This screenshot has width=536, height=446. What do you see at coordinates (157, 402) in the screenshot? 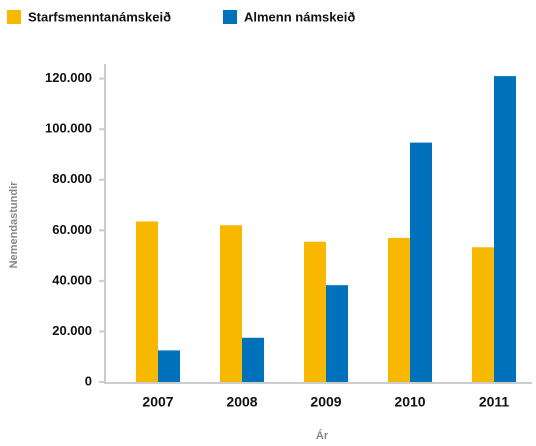
I see `x-tick-label: 2007` at bounding box center [157, 402].